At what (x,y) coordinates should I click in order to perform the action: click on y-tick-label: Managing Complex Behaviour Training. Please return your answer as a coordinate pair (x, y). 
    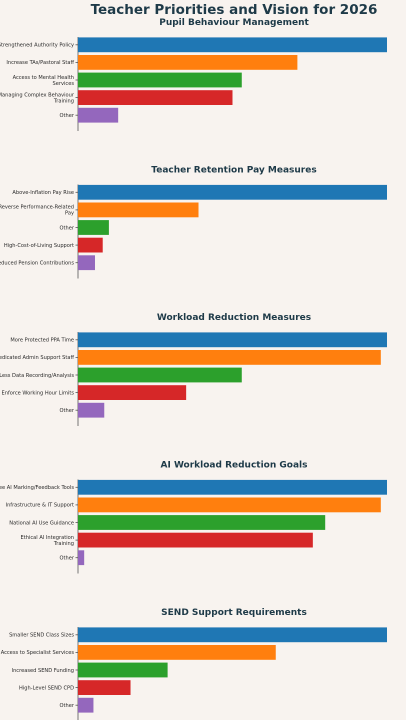
    Looking at the image, I should click on (37, 98).